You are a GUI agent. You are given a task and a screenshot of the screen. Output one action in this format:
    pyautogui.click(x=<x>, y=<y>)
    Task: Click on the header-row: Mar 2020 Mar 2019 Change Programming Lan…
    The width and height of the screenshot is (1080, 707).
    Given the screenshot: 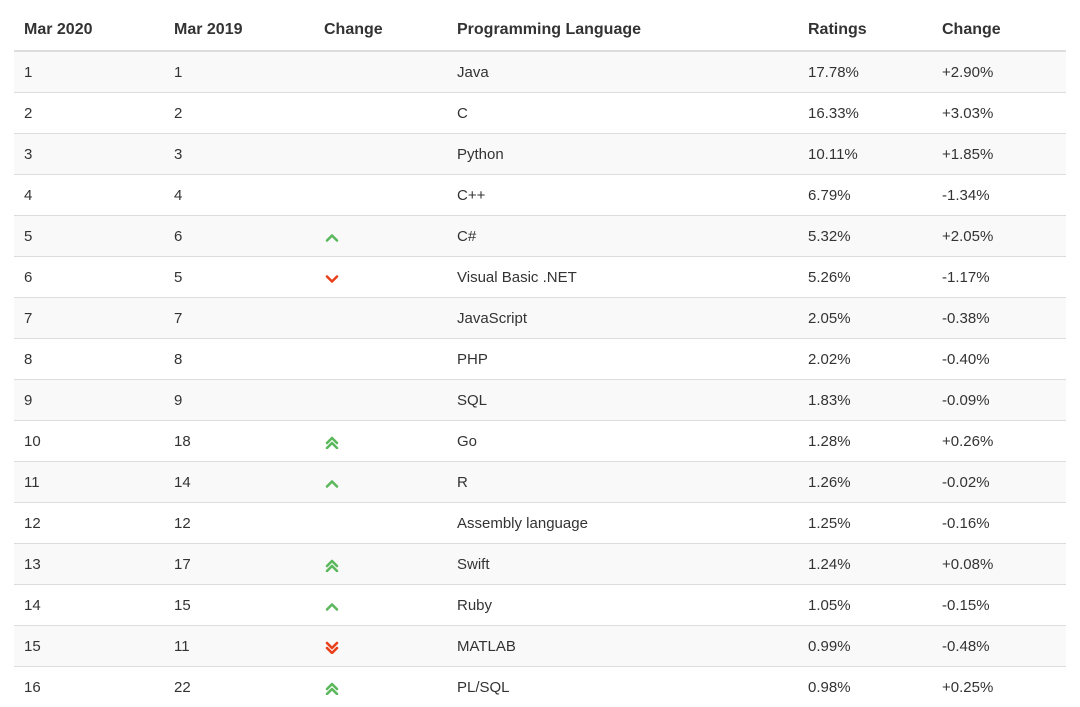 What is the action you would take?
    pyautogui.click(x=540, y=30)
    